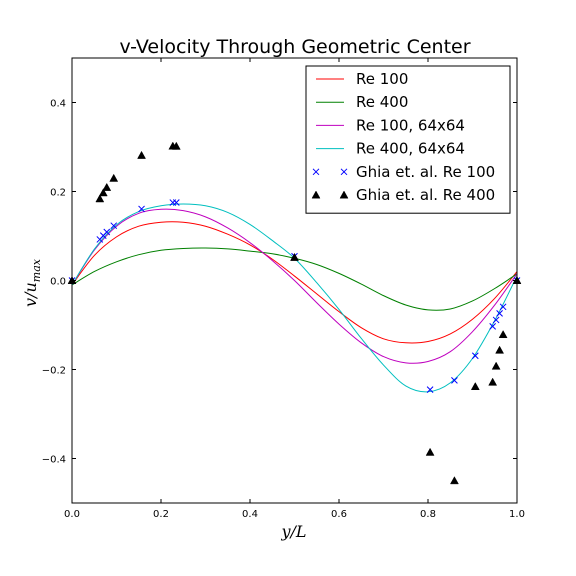 The width and height of the screenshot is (576, 576). Describe the element at coordinates (58, 193) in the screenshot. I see `y-tick-label: 0.2` at that location.